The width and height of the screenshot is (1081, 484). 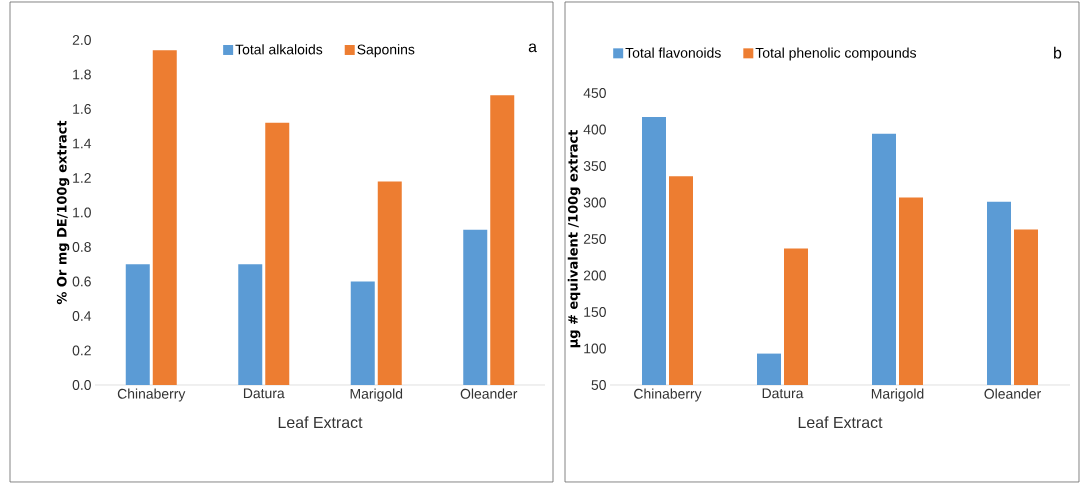 What do you see at coordinates (594, 129) in the screenshot?
I see `y-tick-label: 400` at bounding box center [594, 129].